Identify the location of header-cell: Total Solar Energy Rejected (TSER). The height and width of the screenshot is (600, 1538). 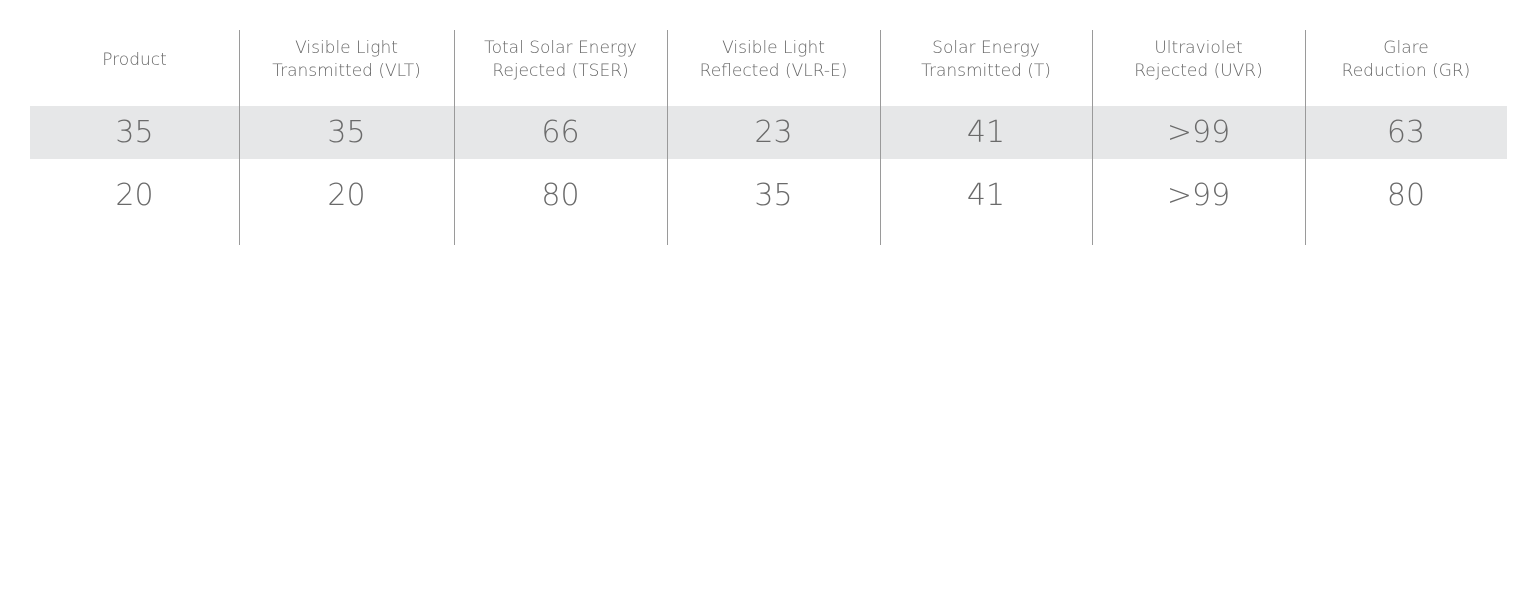
(560, 60).